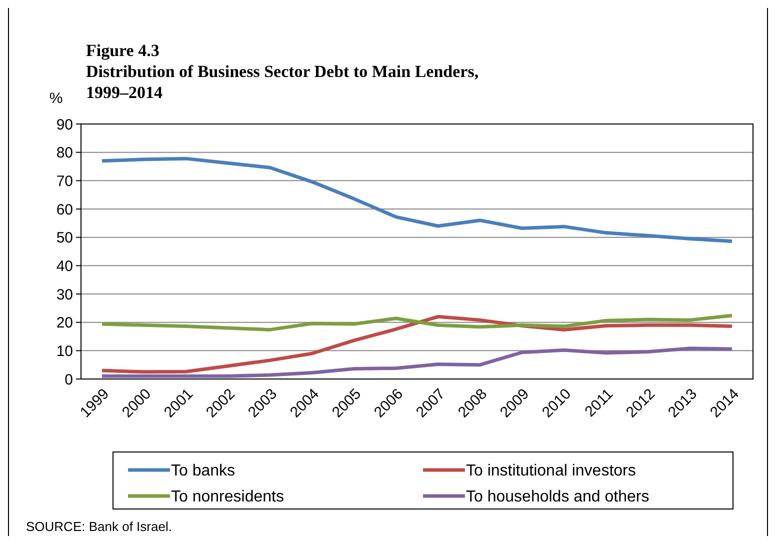 The image size is (776, 544). I want to click on y-tick-label: 50, so click(64, 238).